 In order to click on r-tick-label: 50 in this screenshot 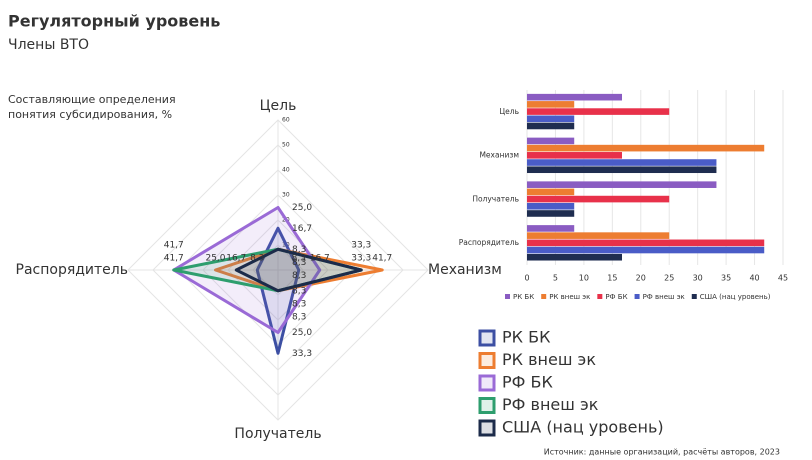, I will do `click(286, 145)`.